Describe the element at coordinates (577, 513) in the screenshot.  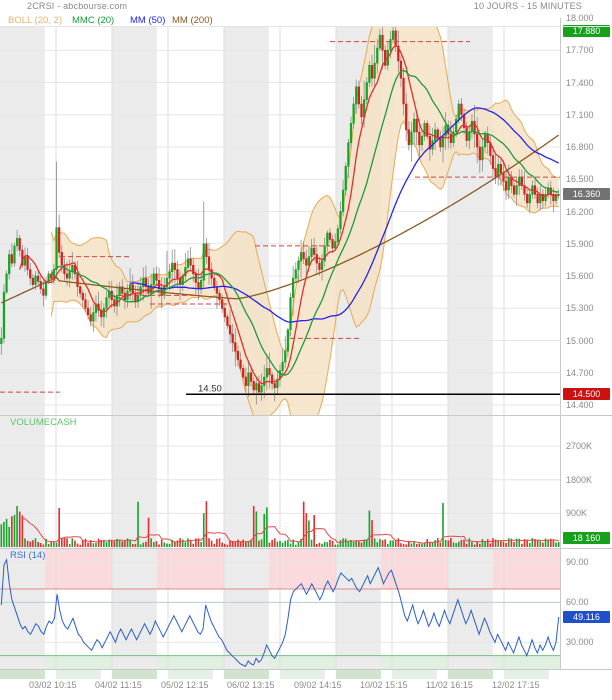
I see `volume-tick-label: 900K` at that location.